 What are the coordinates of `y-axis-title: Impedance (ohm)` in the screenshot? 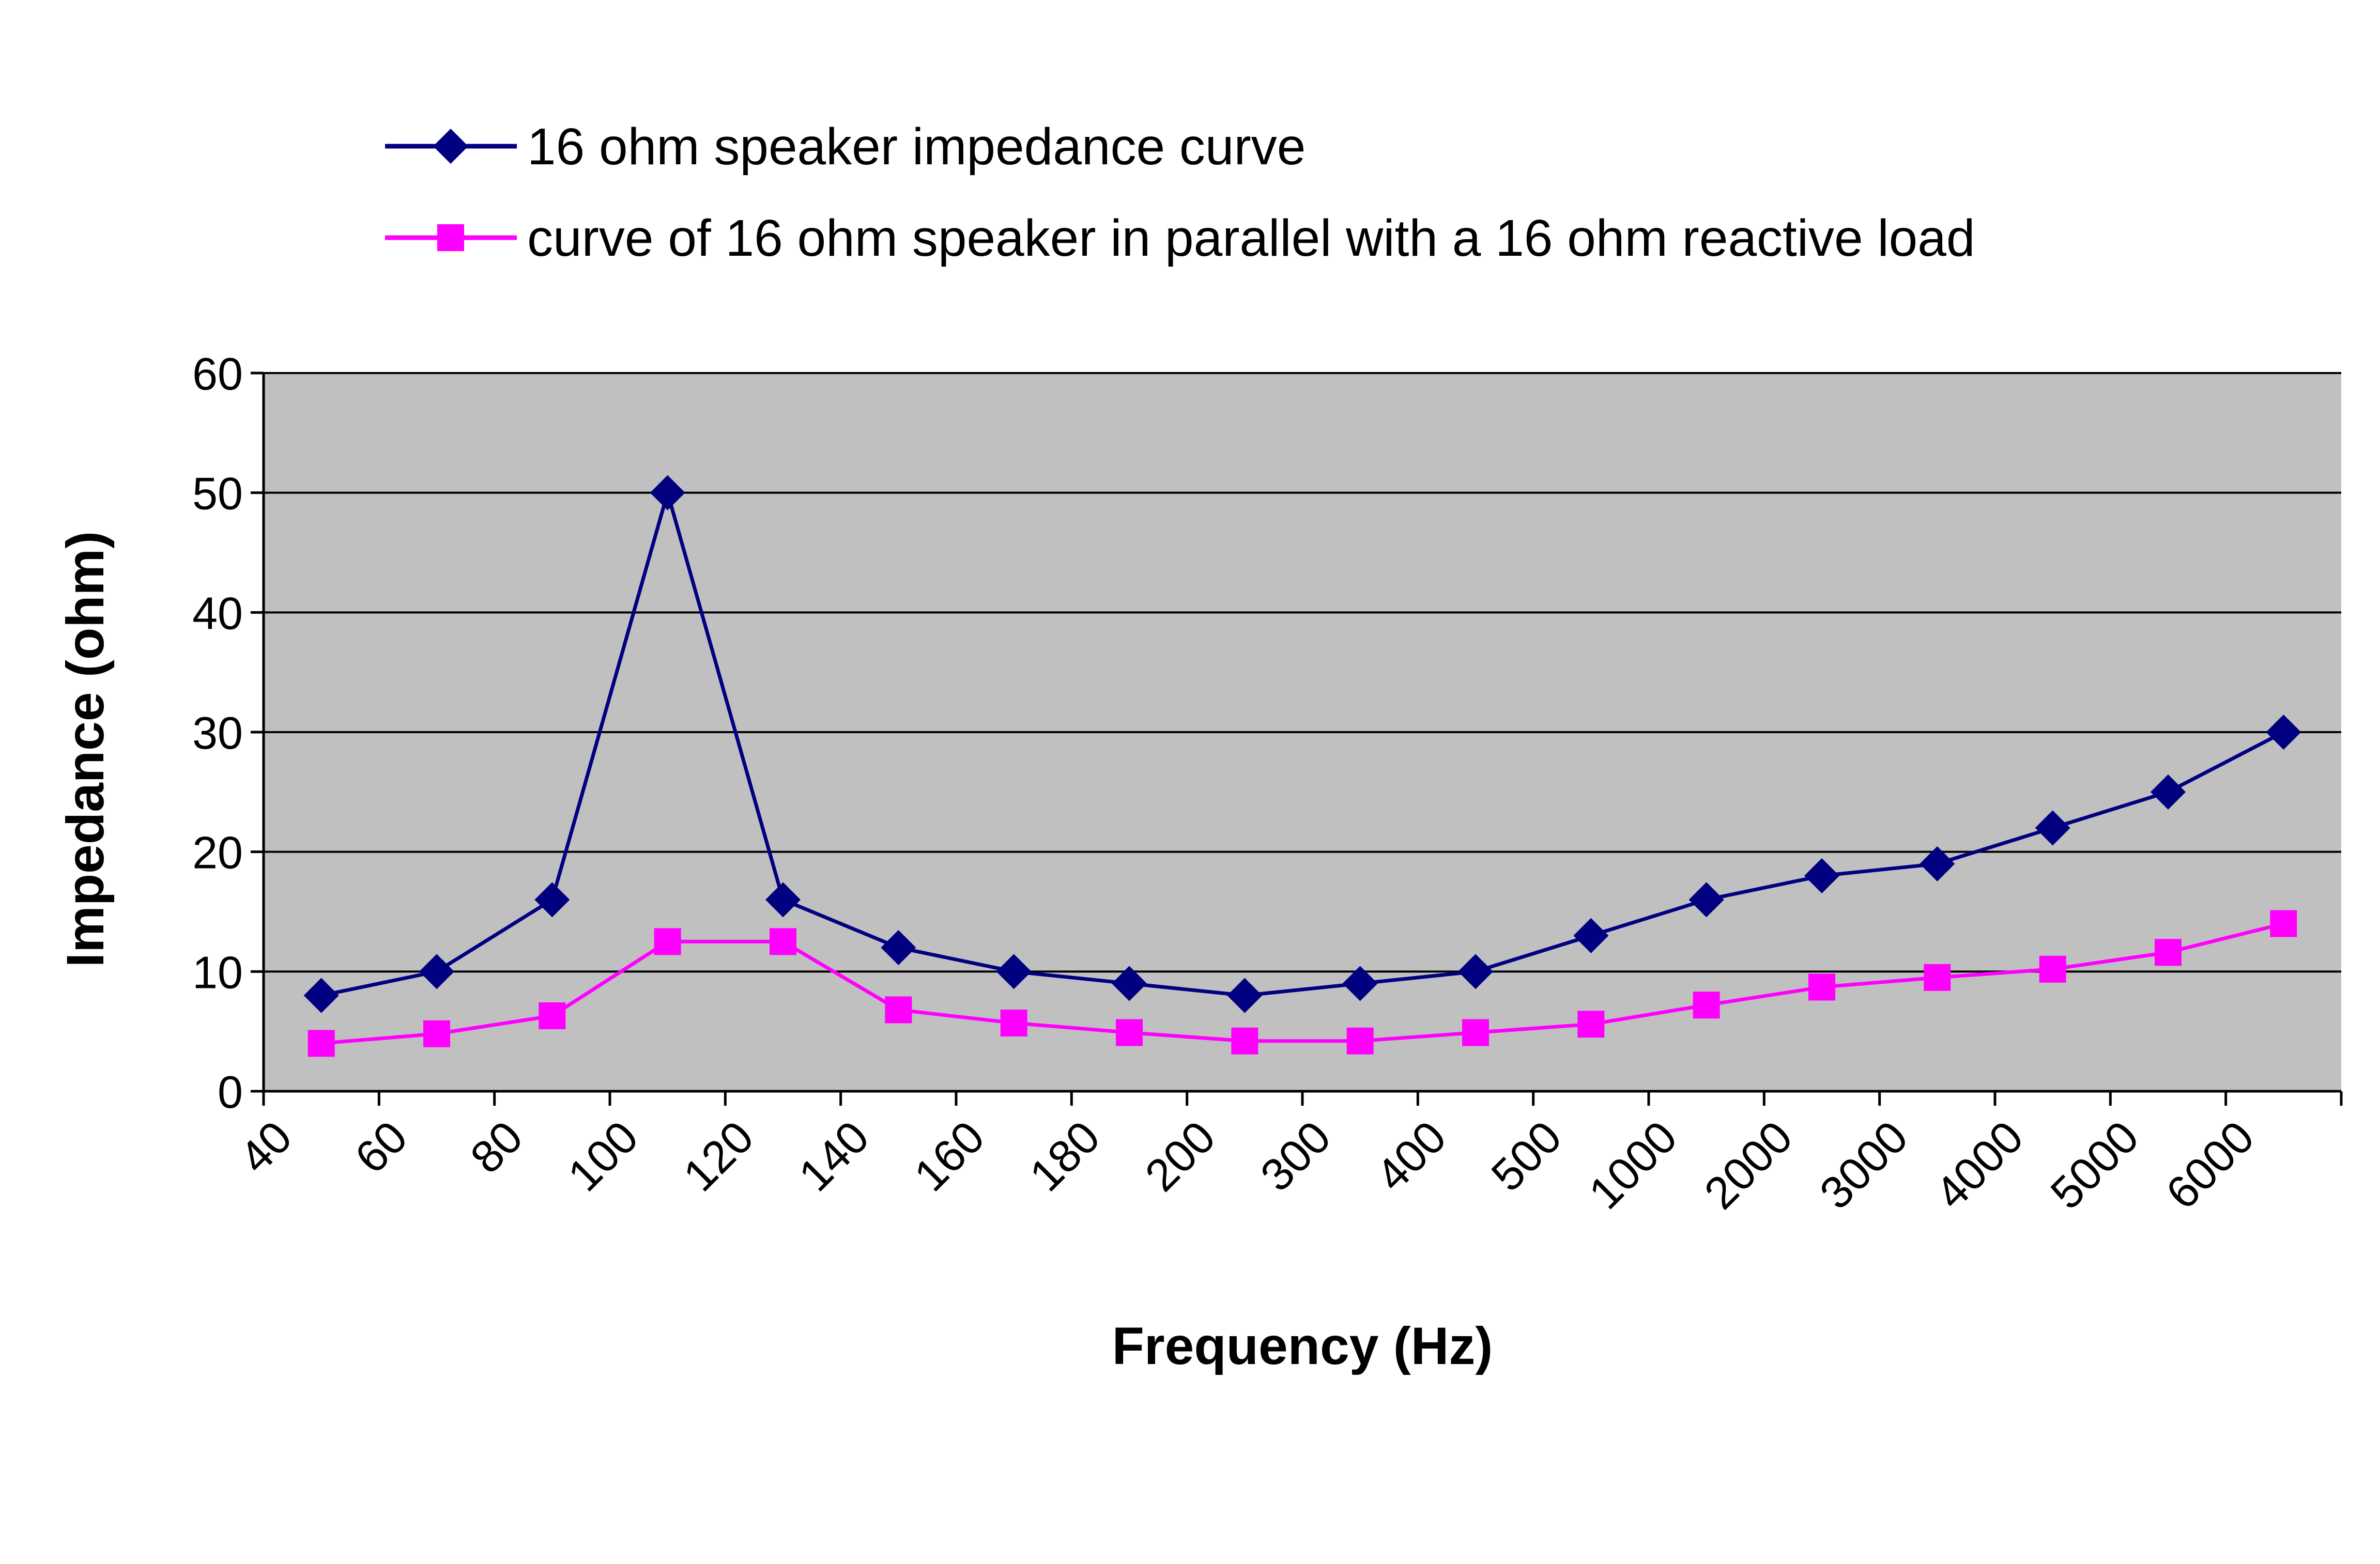 It's located at (85, 749).